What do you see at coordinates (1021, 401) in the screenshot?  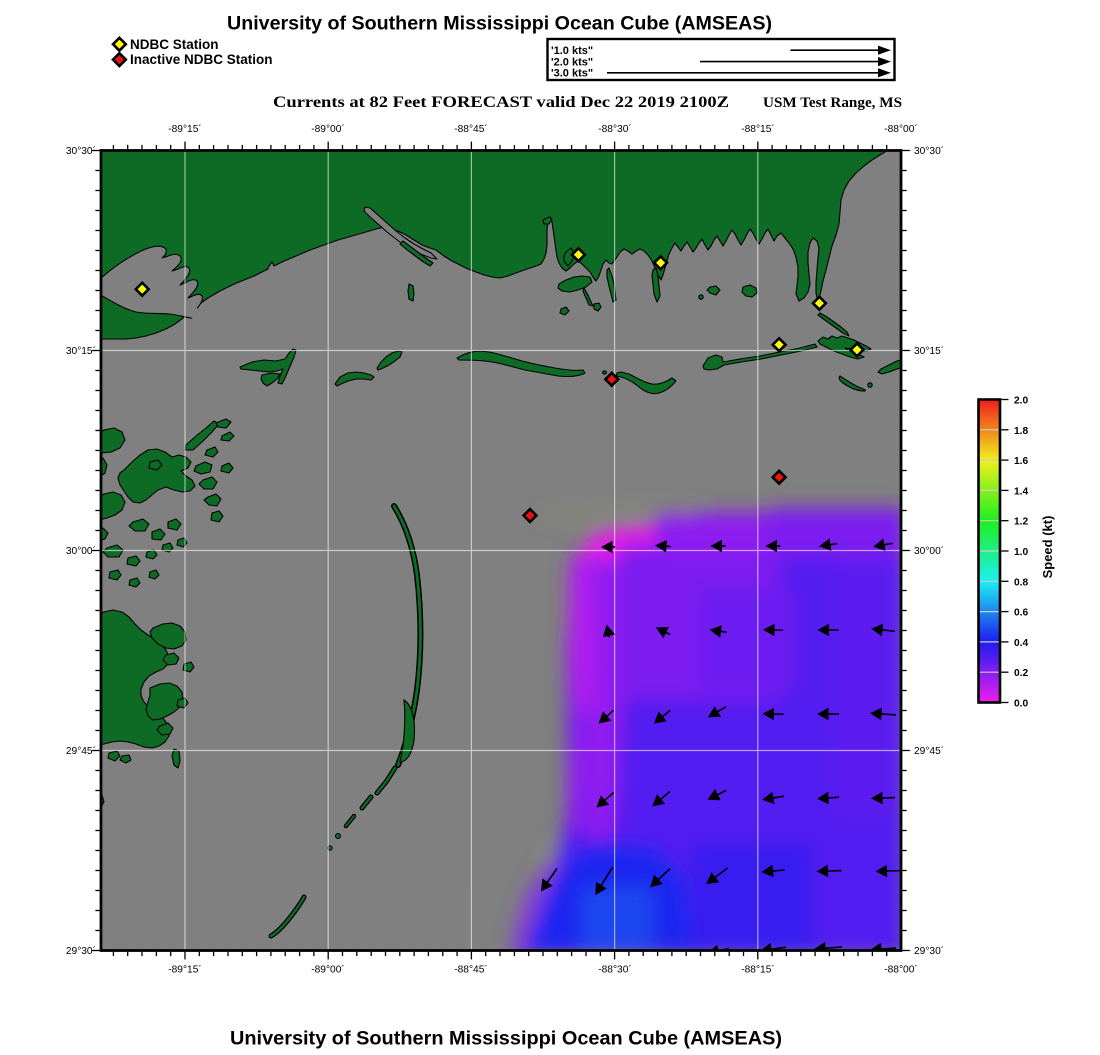 I see `svg-text: 2.0` at bounding box center [1021, 401].